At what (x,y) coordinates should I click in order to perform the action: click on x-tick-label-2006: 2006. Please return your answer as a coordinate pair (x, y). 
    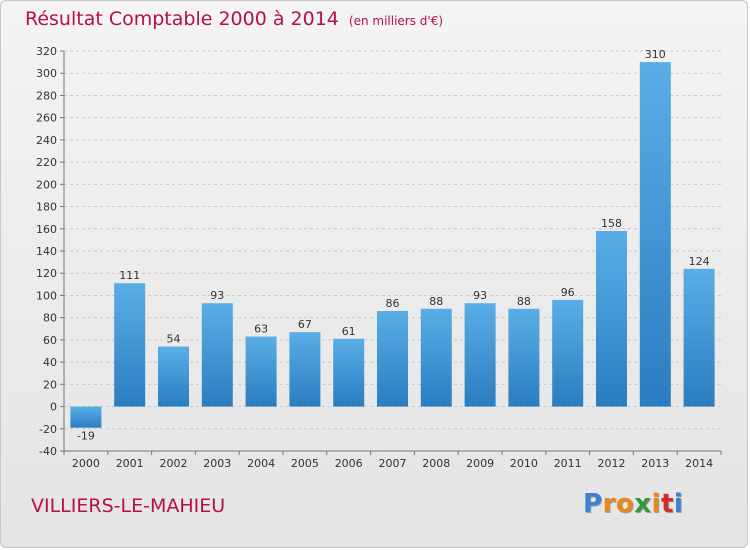
    Looking at the image, I should click on (349, 463).